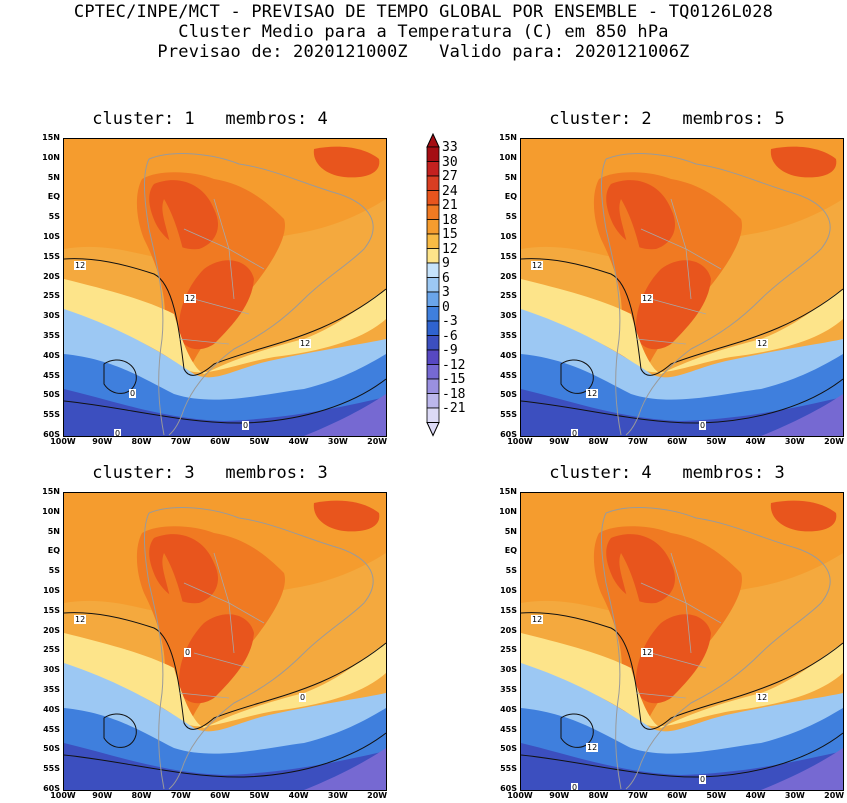 Image resolution: width=847 pixels, height=803 pixels. What do you see at coordinates (667, 119) in the screenshot?
I see `panel-title: cluster: 2 membros: 5` at bounding box center [667, 119].